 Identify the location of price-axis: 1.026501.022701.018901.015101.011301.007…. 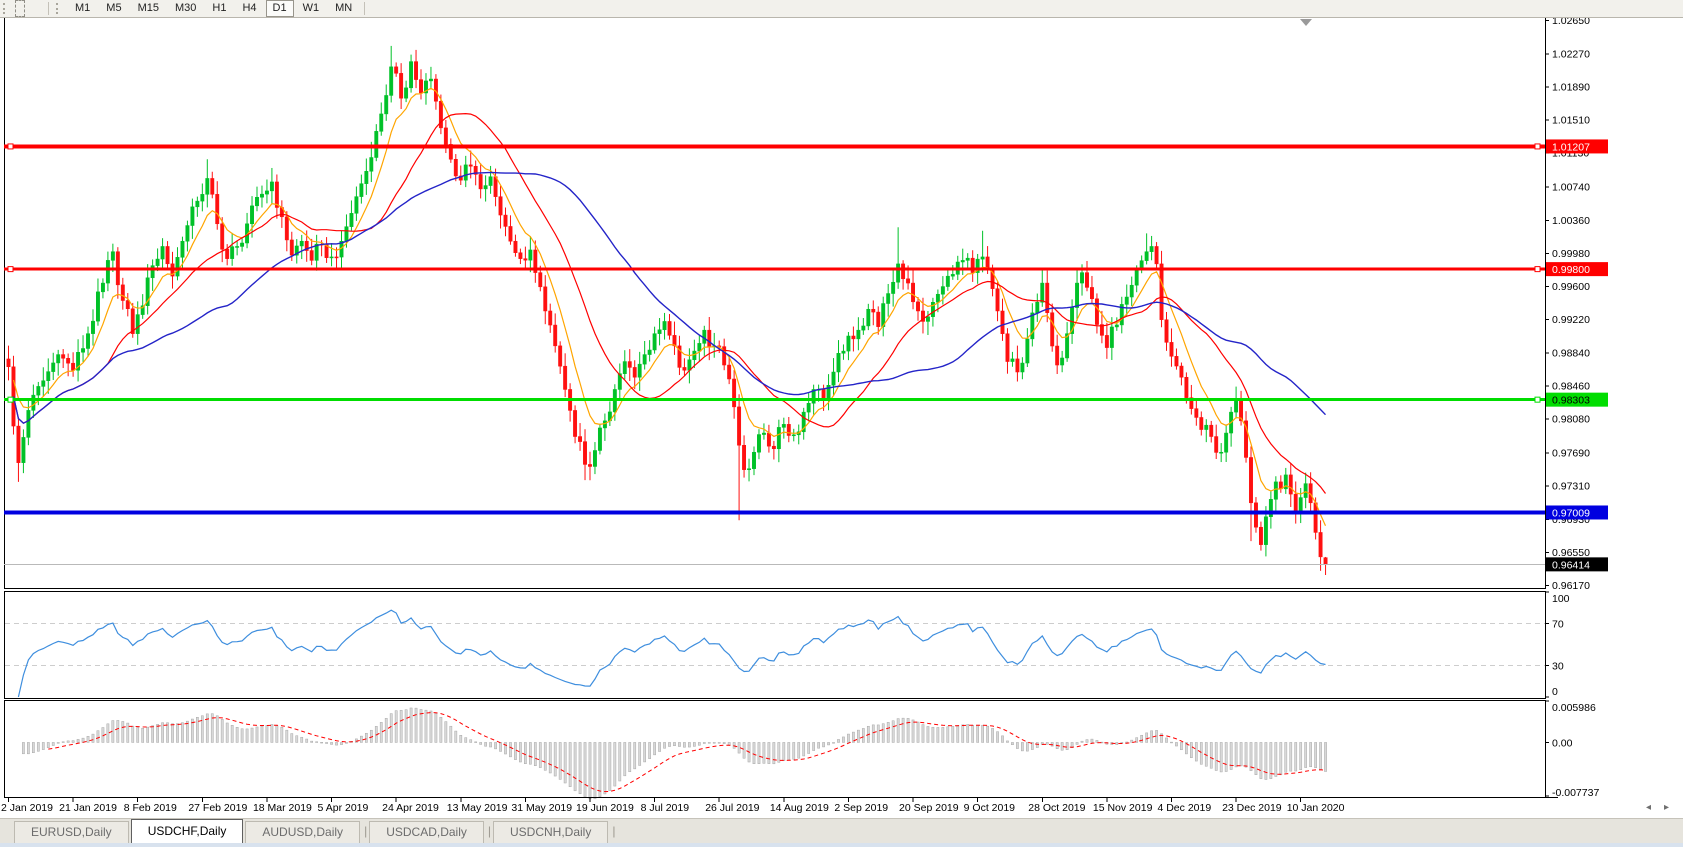
(1567, 303).